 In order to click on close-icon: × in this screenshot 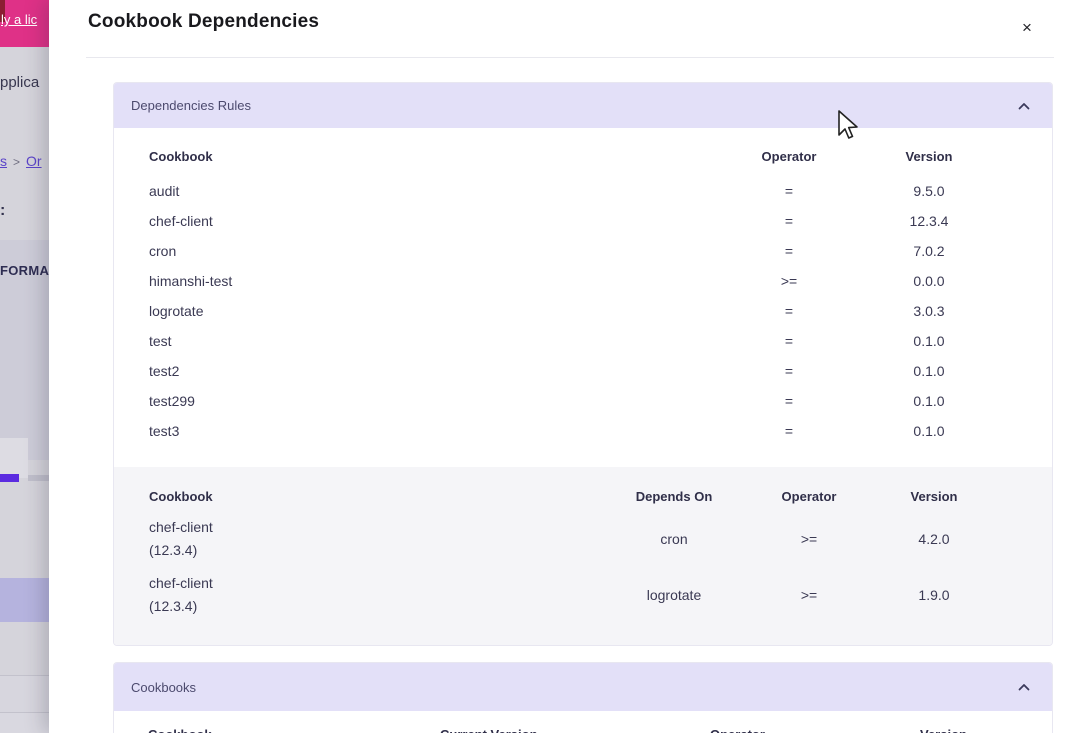, I will do `click(1027, 28)`.